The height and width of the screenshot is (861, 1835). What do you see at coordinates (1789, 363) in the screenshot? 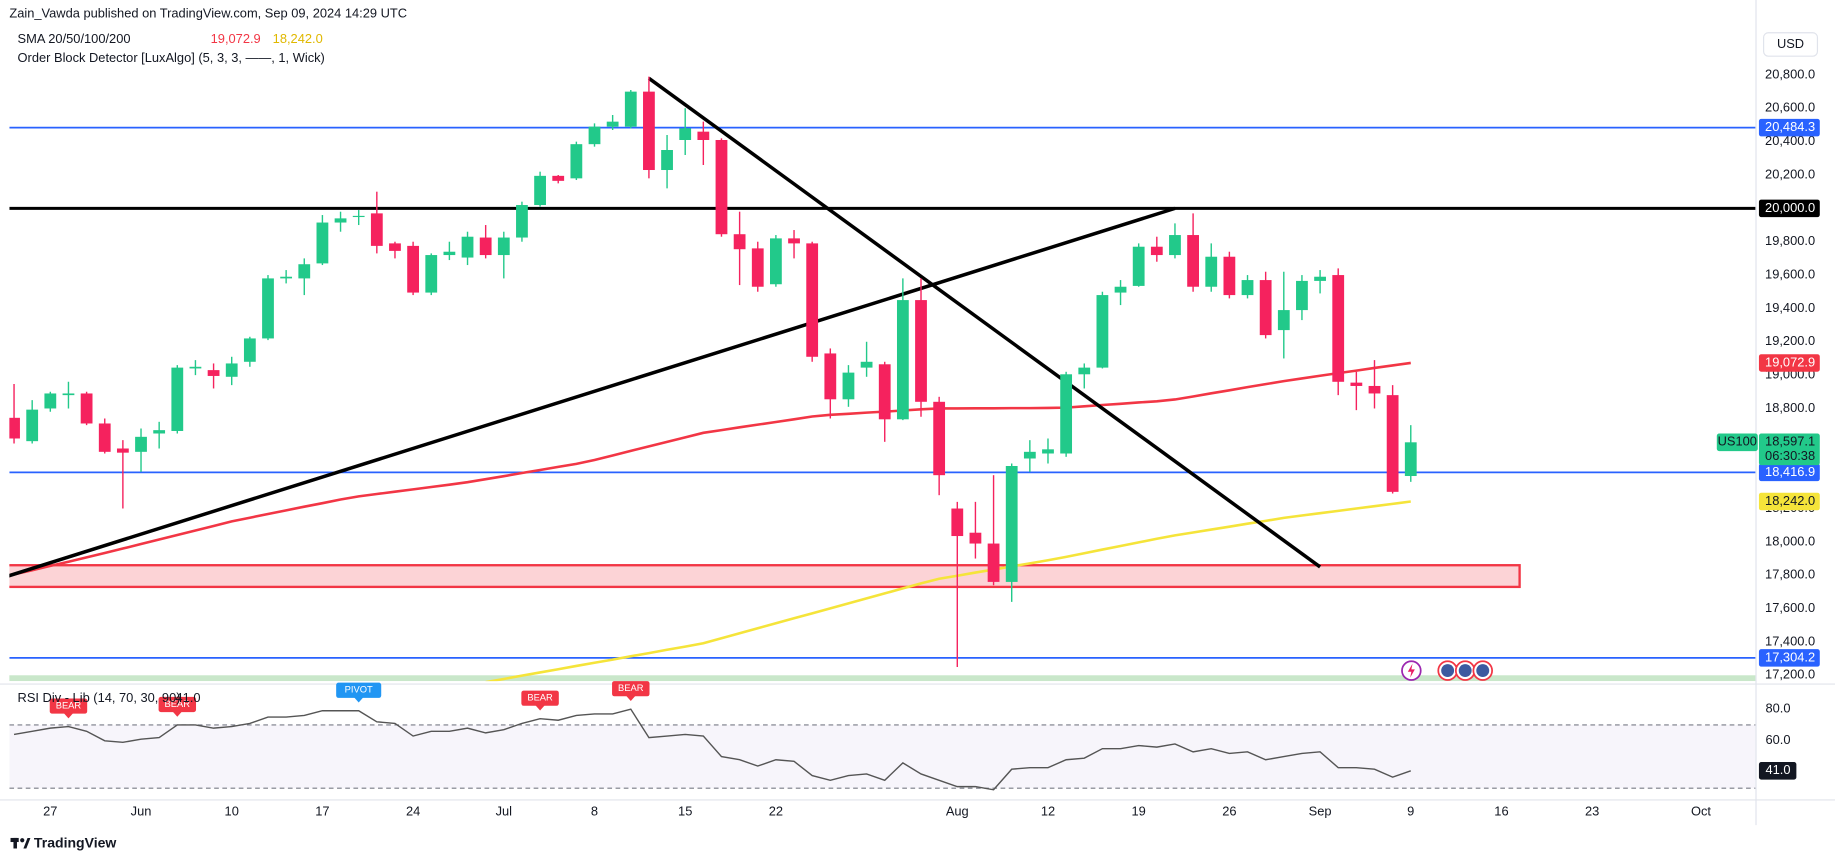
I see `sma-tag-bg` at bounding box center [1789, 363].